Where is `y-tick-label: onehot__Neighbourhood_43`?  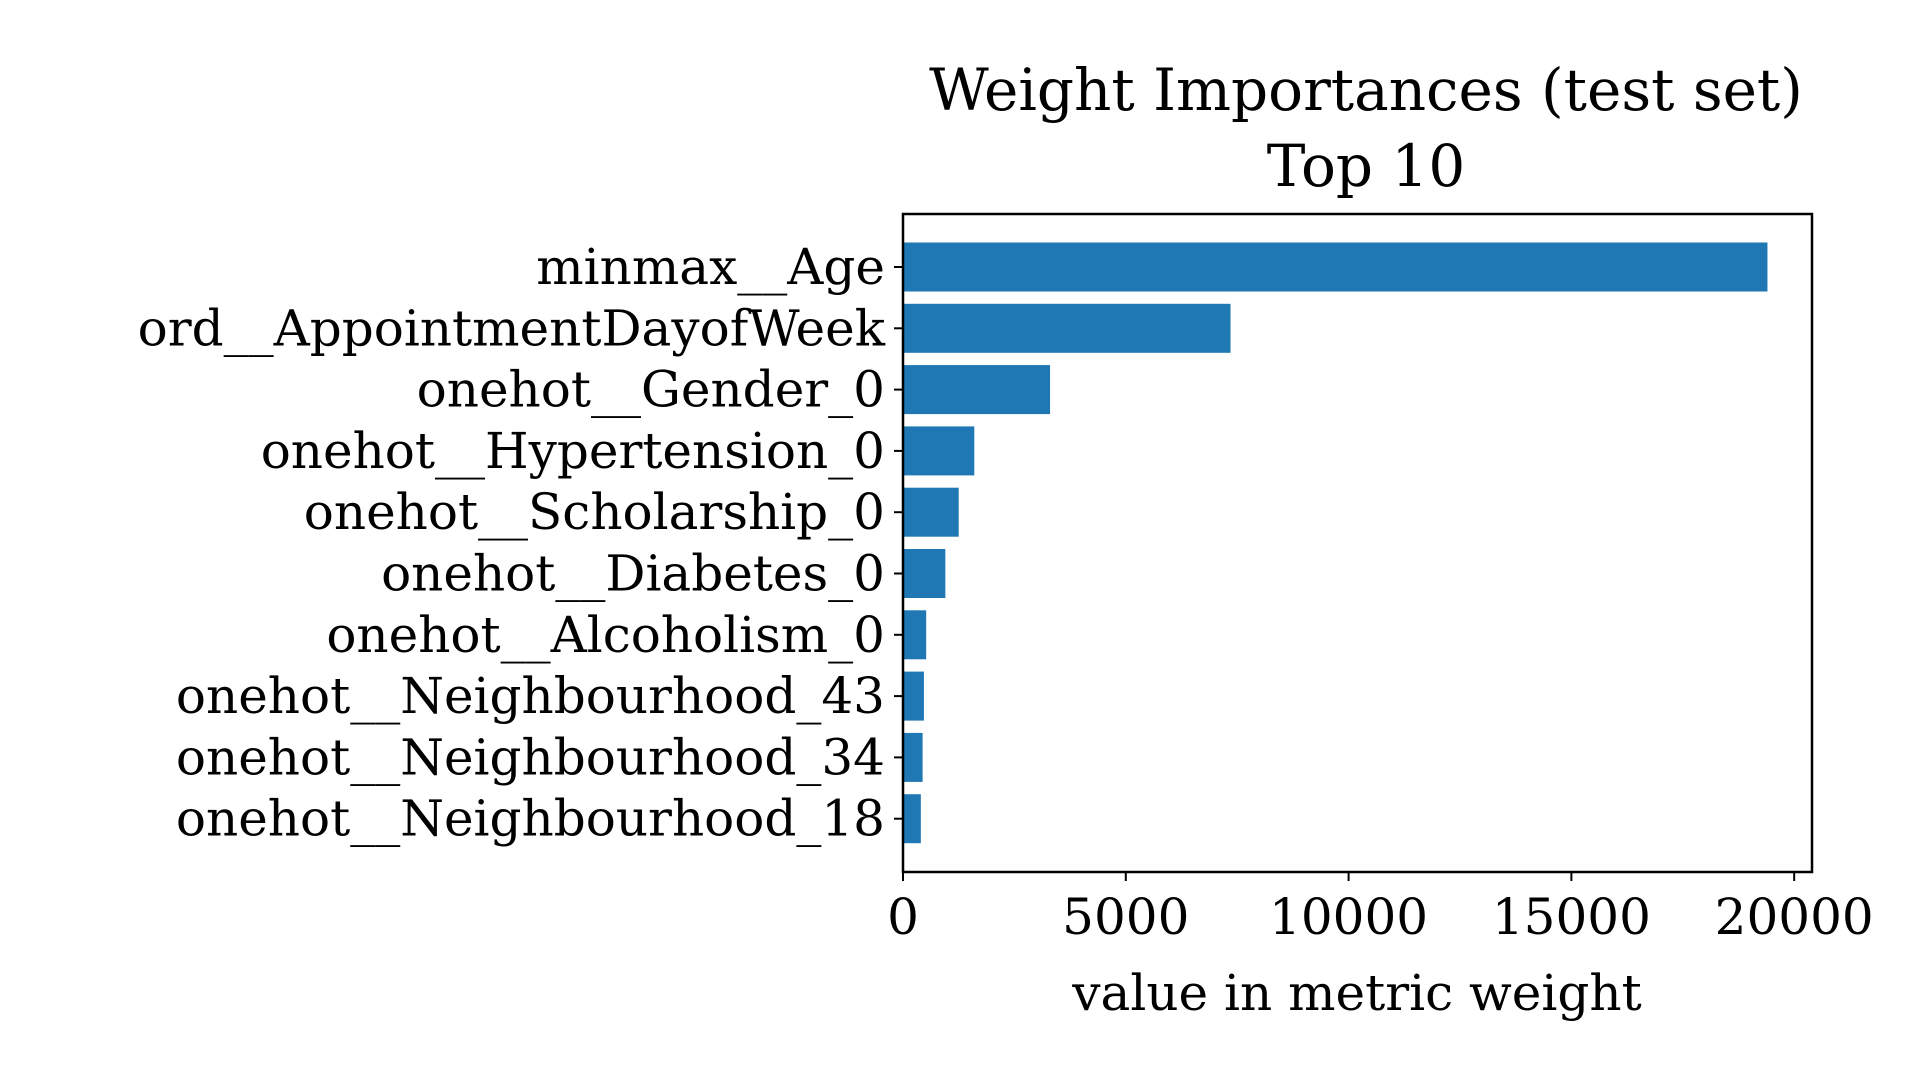 y-tick-label: onehot__Neighbourhood_43 is located at coordinates (530, 696).